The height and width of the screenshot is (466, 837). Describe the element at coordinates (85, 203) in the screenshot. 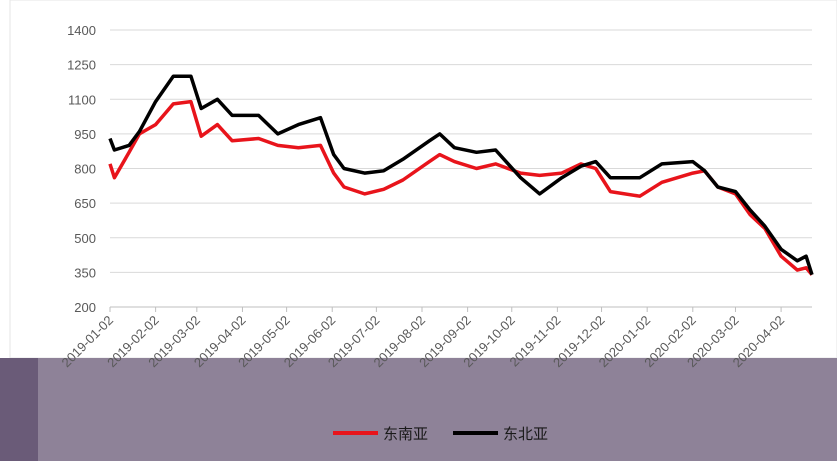

I see `y-tick-label: 650` at that location.